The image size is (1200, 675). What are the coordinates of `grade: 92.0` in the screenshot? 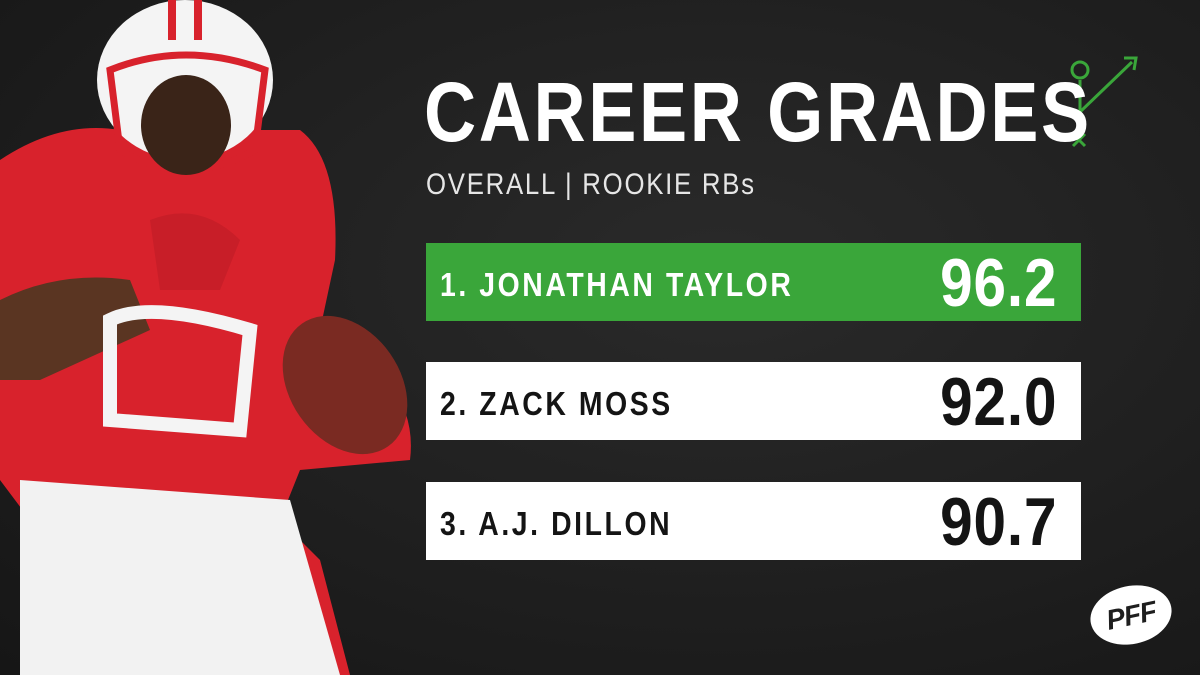 It's located at (998, 402).